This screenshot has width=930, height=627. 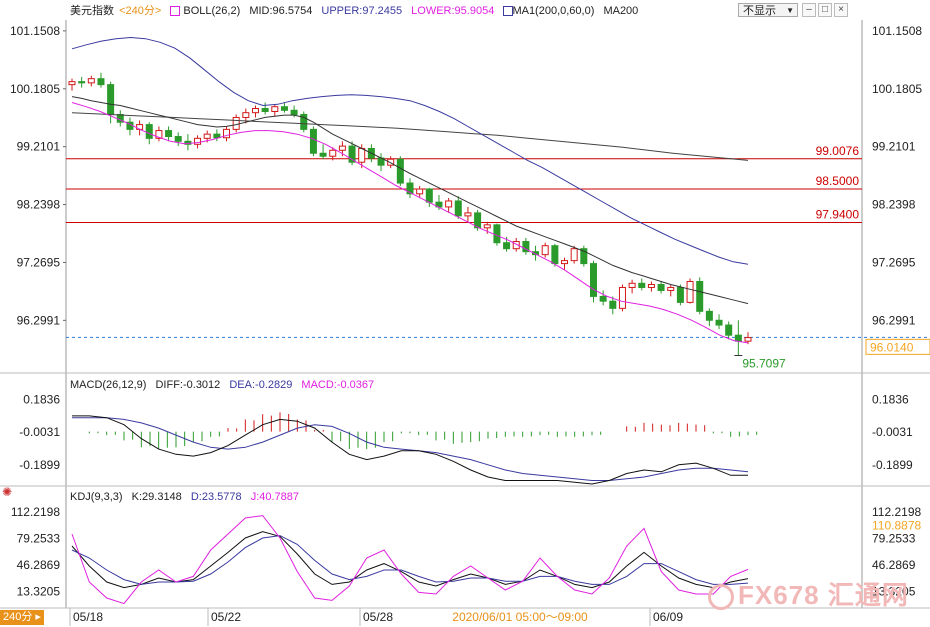 I want to click on minimize-icon: –, so click(x=809, y=9).